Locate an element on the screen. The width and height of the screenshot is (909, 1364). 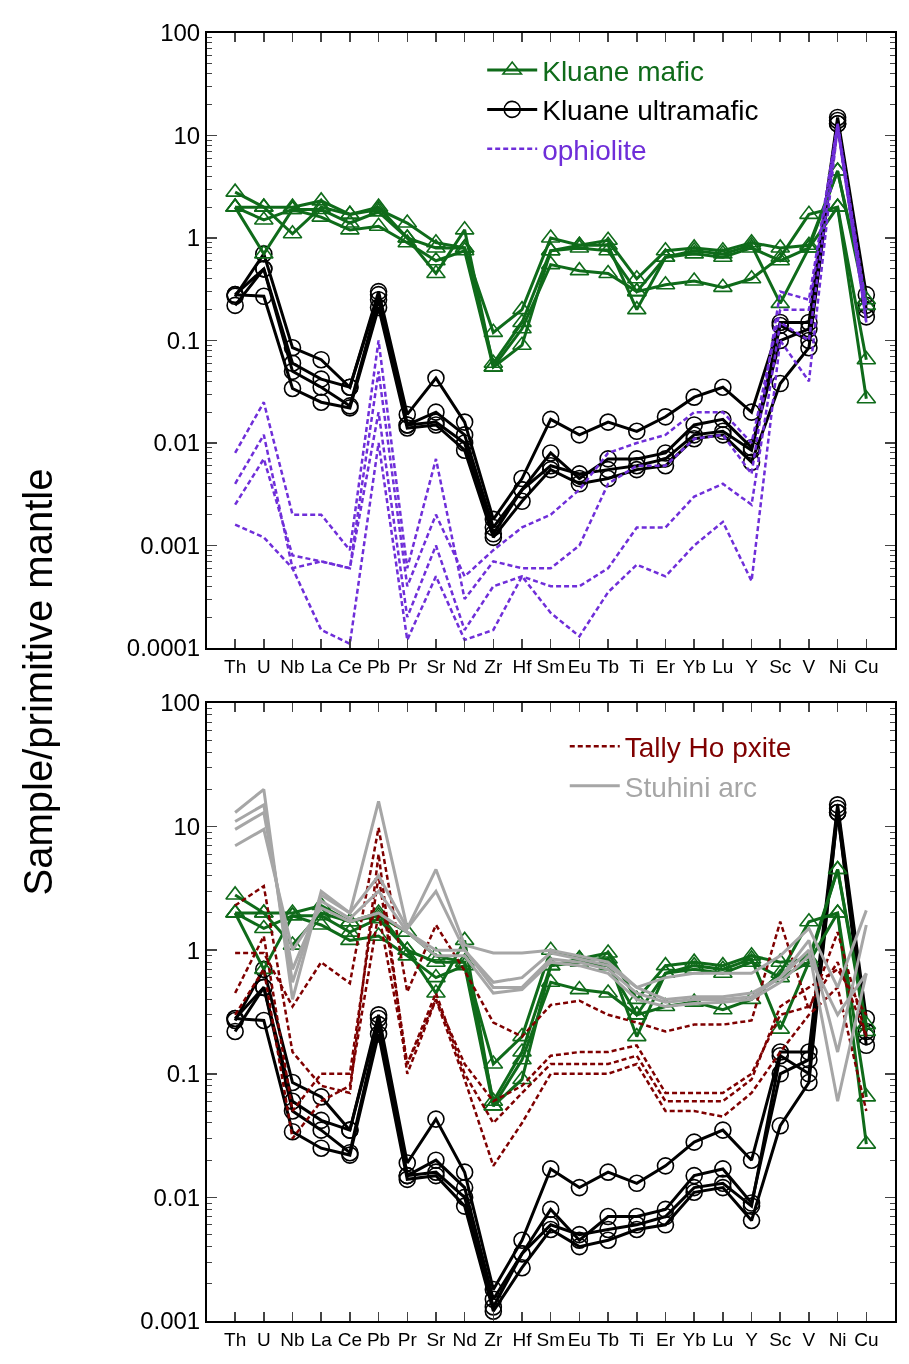
legend-label: ophiolite is located at coordinates (594, 150).